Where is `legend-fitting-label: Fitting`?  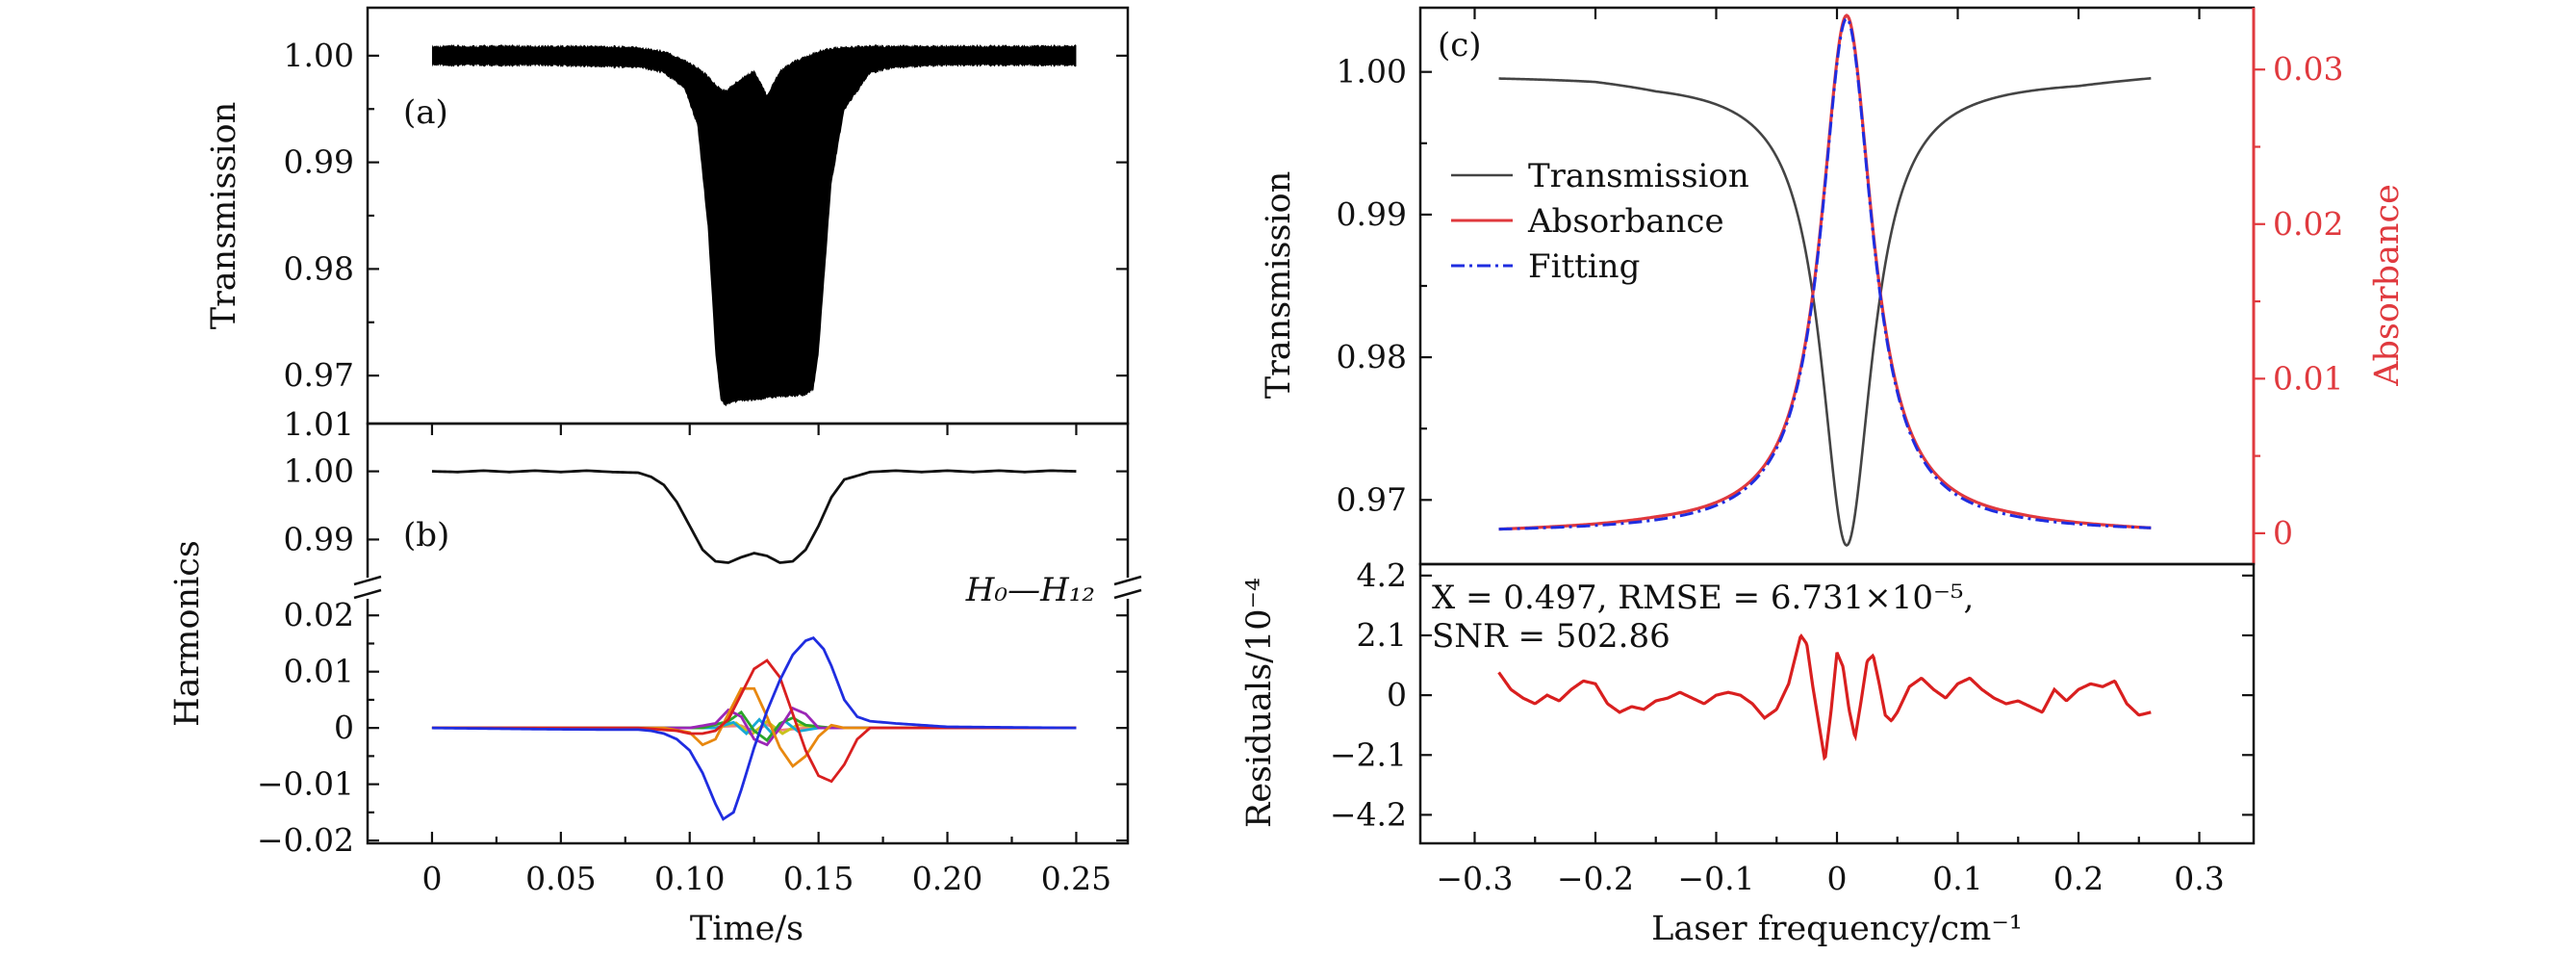 legend-fitting-label: Fitting is located at coordinates (1584, 266).